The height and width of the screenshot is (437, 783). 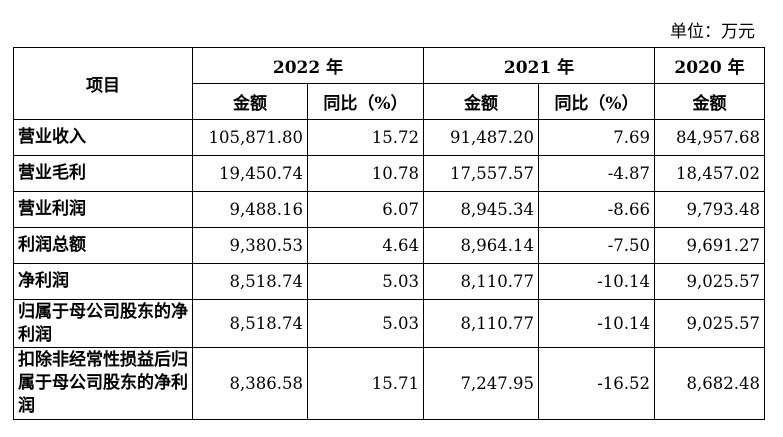 What do you see at coordinates (710, 101) in the screenshot?
I see `amount-header-2020: 金额` at bounding box center [710, 101].